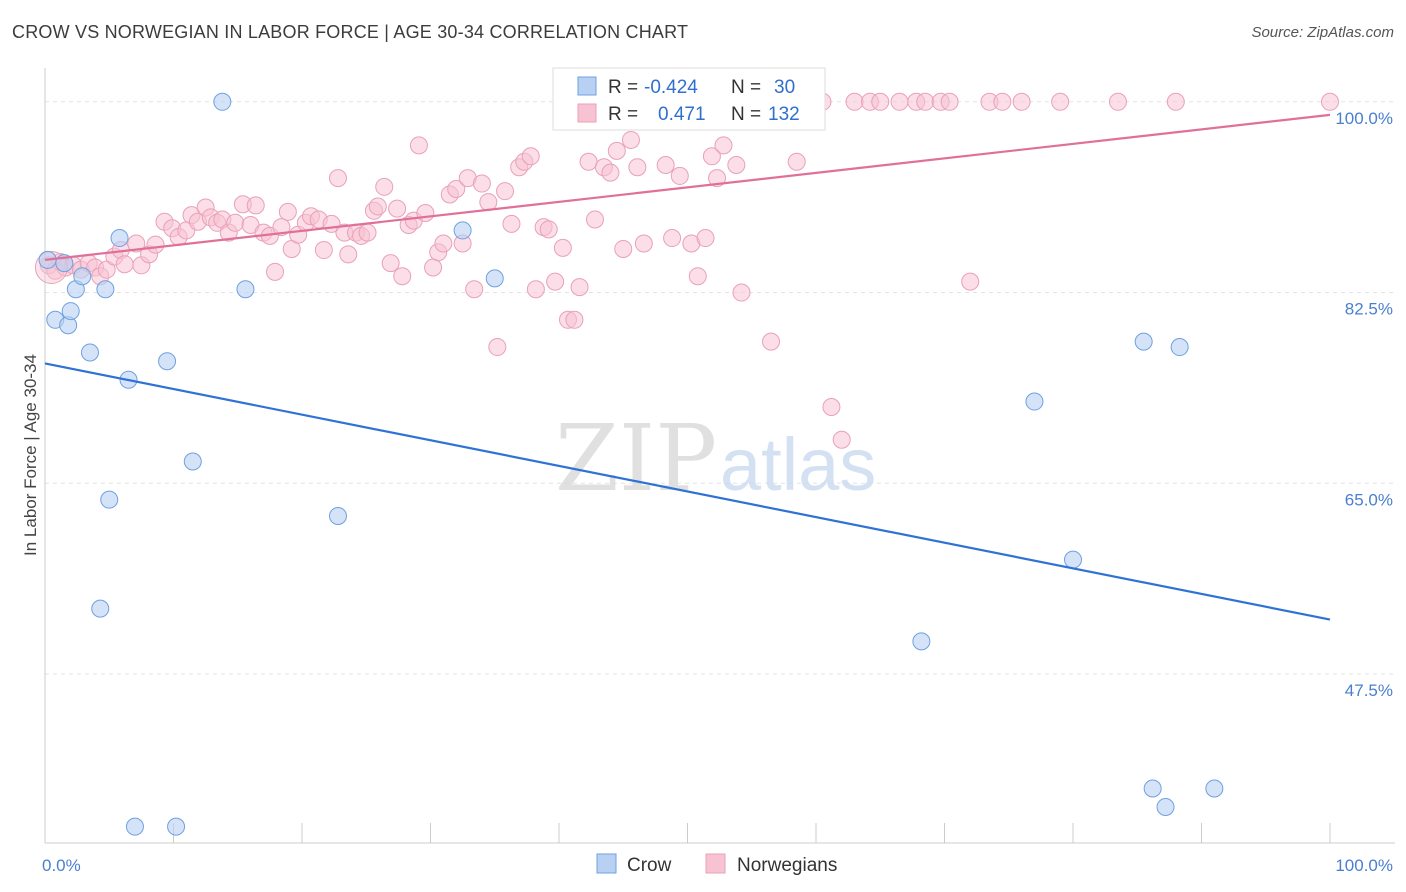 The width and height of the screenshot is (1406, 892). Describe the element at coordinates (61, 865) in the screenshot. I see `x-tick-label: 0.0%` at that location.